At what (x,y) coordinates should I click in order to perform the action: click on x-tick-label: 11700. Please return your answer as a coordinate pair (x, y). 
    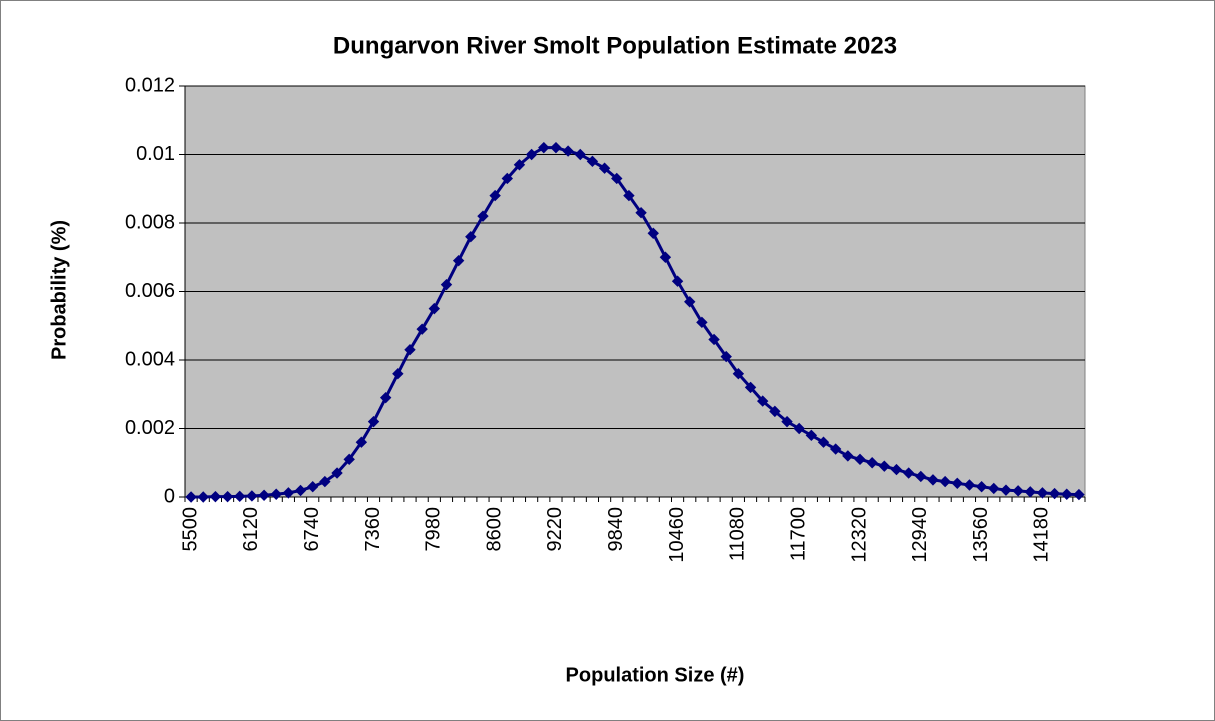
    Looking at the image, I should click on (798, 534).